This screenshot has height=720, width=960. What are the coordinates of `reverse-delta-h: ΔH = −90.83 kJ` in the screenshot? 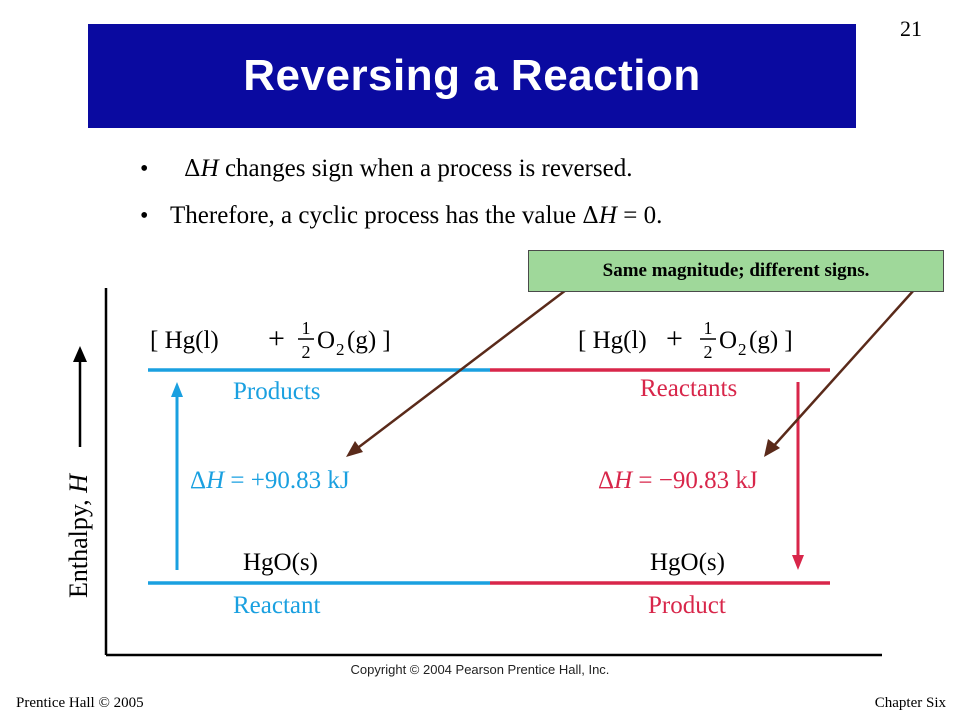 It's located at (678, 480).